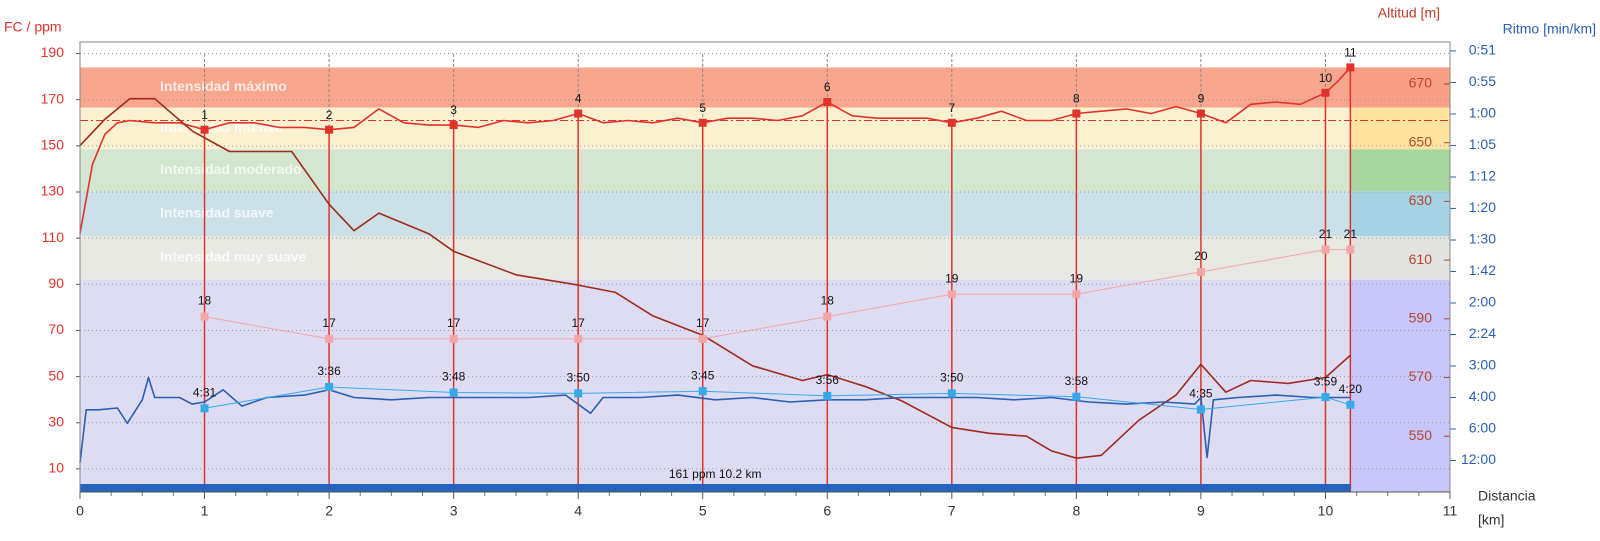 The image size is (1600, 541). What do you see at coordinates (1421, 376) in the screenshot?
I see `y2-tick-label: 570` at bounding box center [1421, 376].